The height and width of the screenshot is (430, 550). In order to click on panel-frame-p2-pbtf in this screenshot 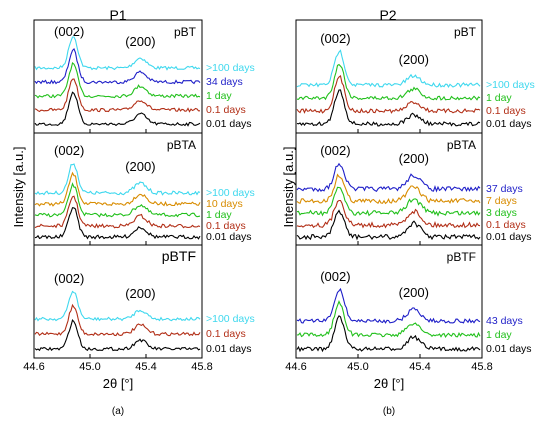, I will do `click(389, 301)`.